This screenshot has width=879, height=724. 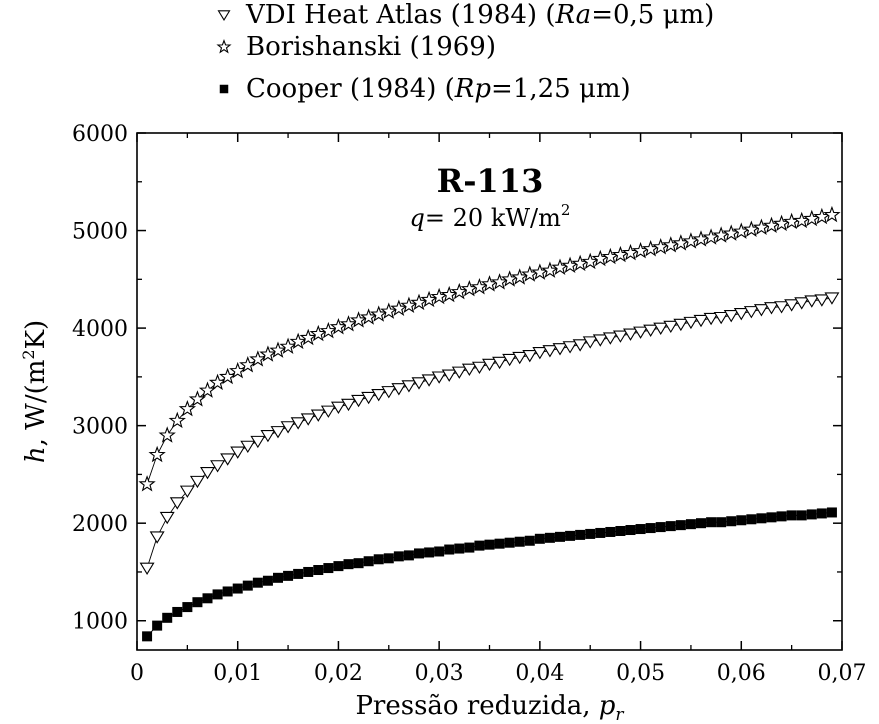 I want to click on x-tick-label: 0,07, so click(x=842, y=673).